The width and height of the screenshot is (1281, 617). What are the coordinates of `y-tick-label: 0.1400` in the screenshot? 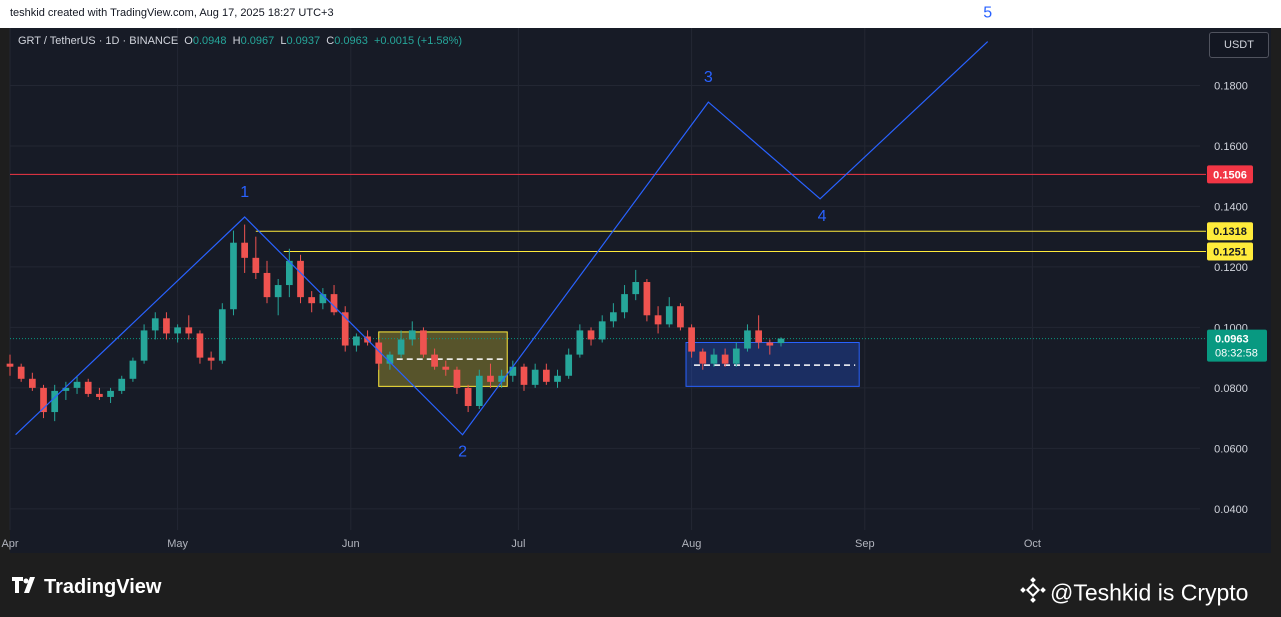 It's located at (1231, 207).